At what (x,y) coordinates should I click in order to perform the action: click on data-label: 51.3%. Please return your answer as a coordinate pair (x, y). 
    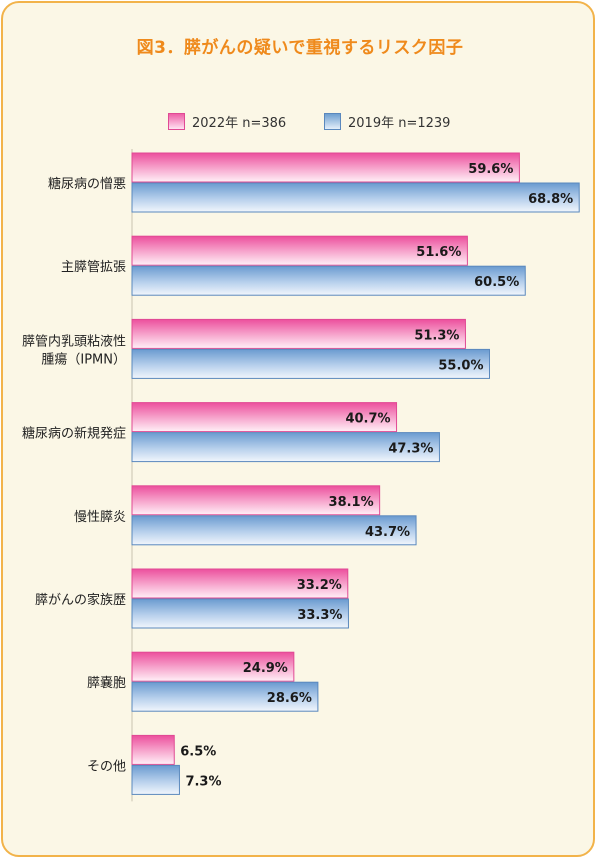
    Looking at the image, I should click on (436, 335).